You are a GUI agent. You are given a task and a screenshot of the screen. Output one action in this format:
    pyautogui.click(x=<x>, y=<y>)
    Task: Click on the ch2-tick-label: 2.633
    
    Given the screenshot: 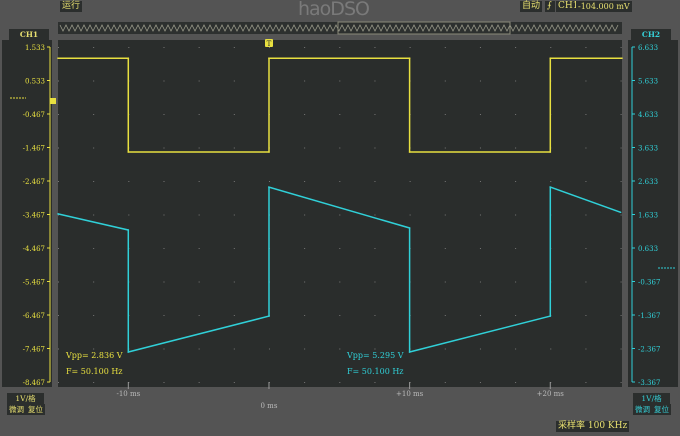 What is the action you would take?
    pyautogui.click(x=648, y=182)
    